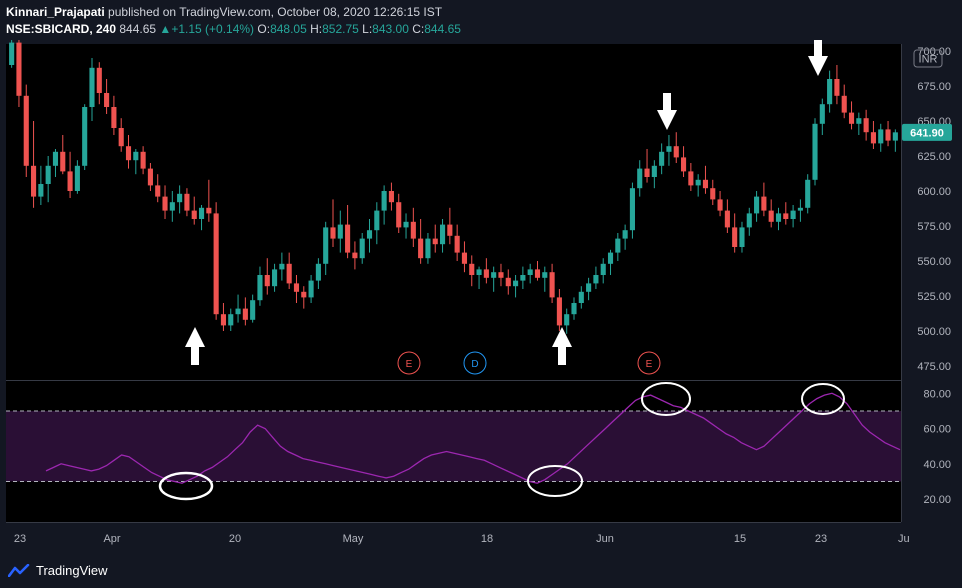 The height and width of the screenshot is (588, 962). Describe the element at coordinates (58, 570) in the screenshot. I see `tradingview-logo: TradingView` at that location.